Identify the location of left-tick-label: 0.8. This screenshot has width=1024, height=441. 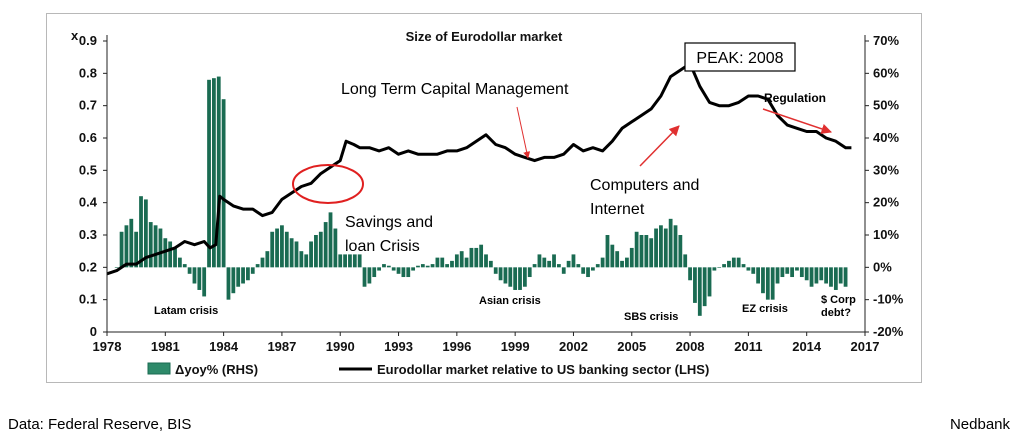
(88, 72).